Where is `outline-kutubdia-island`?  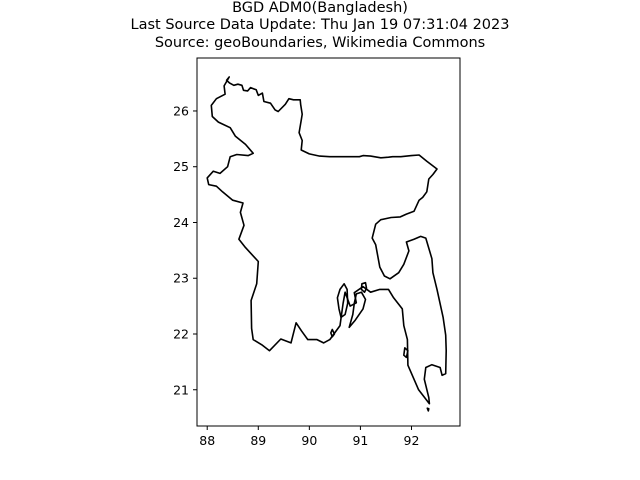
outline-kutubdia-island is located at coordinates (332, 333).